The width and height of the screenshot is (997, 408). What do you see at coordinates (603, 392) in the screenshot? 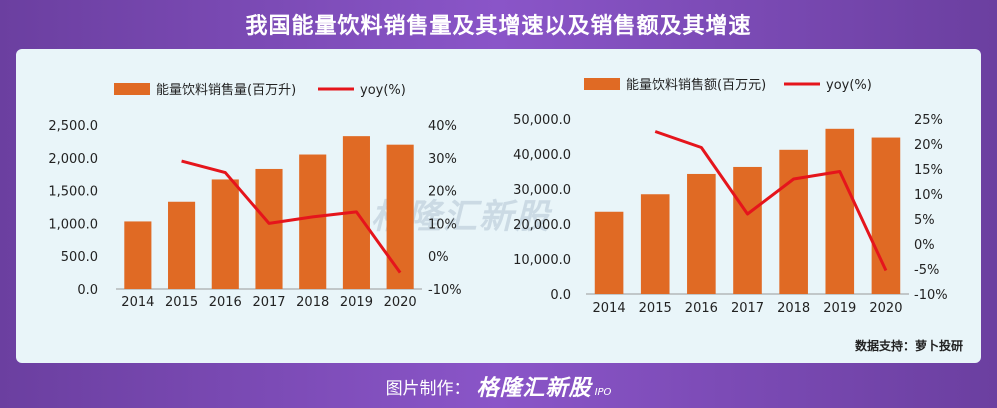
I see `footer-brand-sub: IPO` at bounding box center [603, 392].